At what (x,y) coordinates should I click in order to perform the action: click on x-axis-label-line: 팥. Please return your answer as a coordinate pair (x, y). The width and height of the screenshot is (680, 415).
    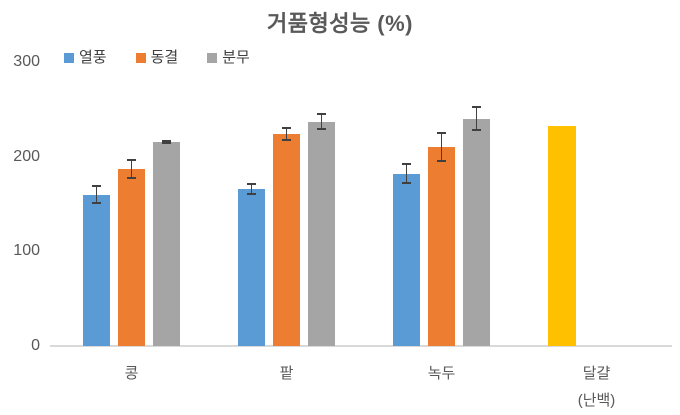
    Looking at the image, I should click on (286, 373).